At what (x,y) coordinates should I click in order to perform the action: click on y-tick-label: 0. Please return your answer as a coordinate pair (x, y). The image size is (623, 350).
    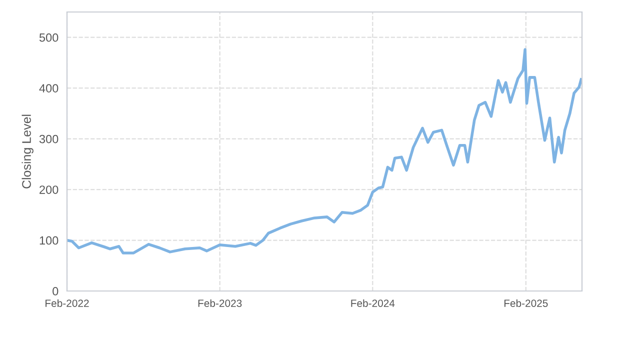
    Looking at the image, I should click on (55, 291).